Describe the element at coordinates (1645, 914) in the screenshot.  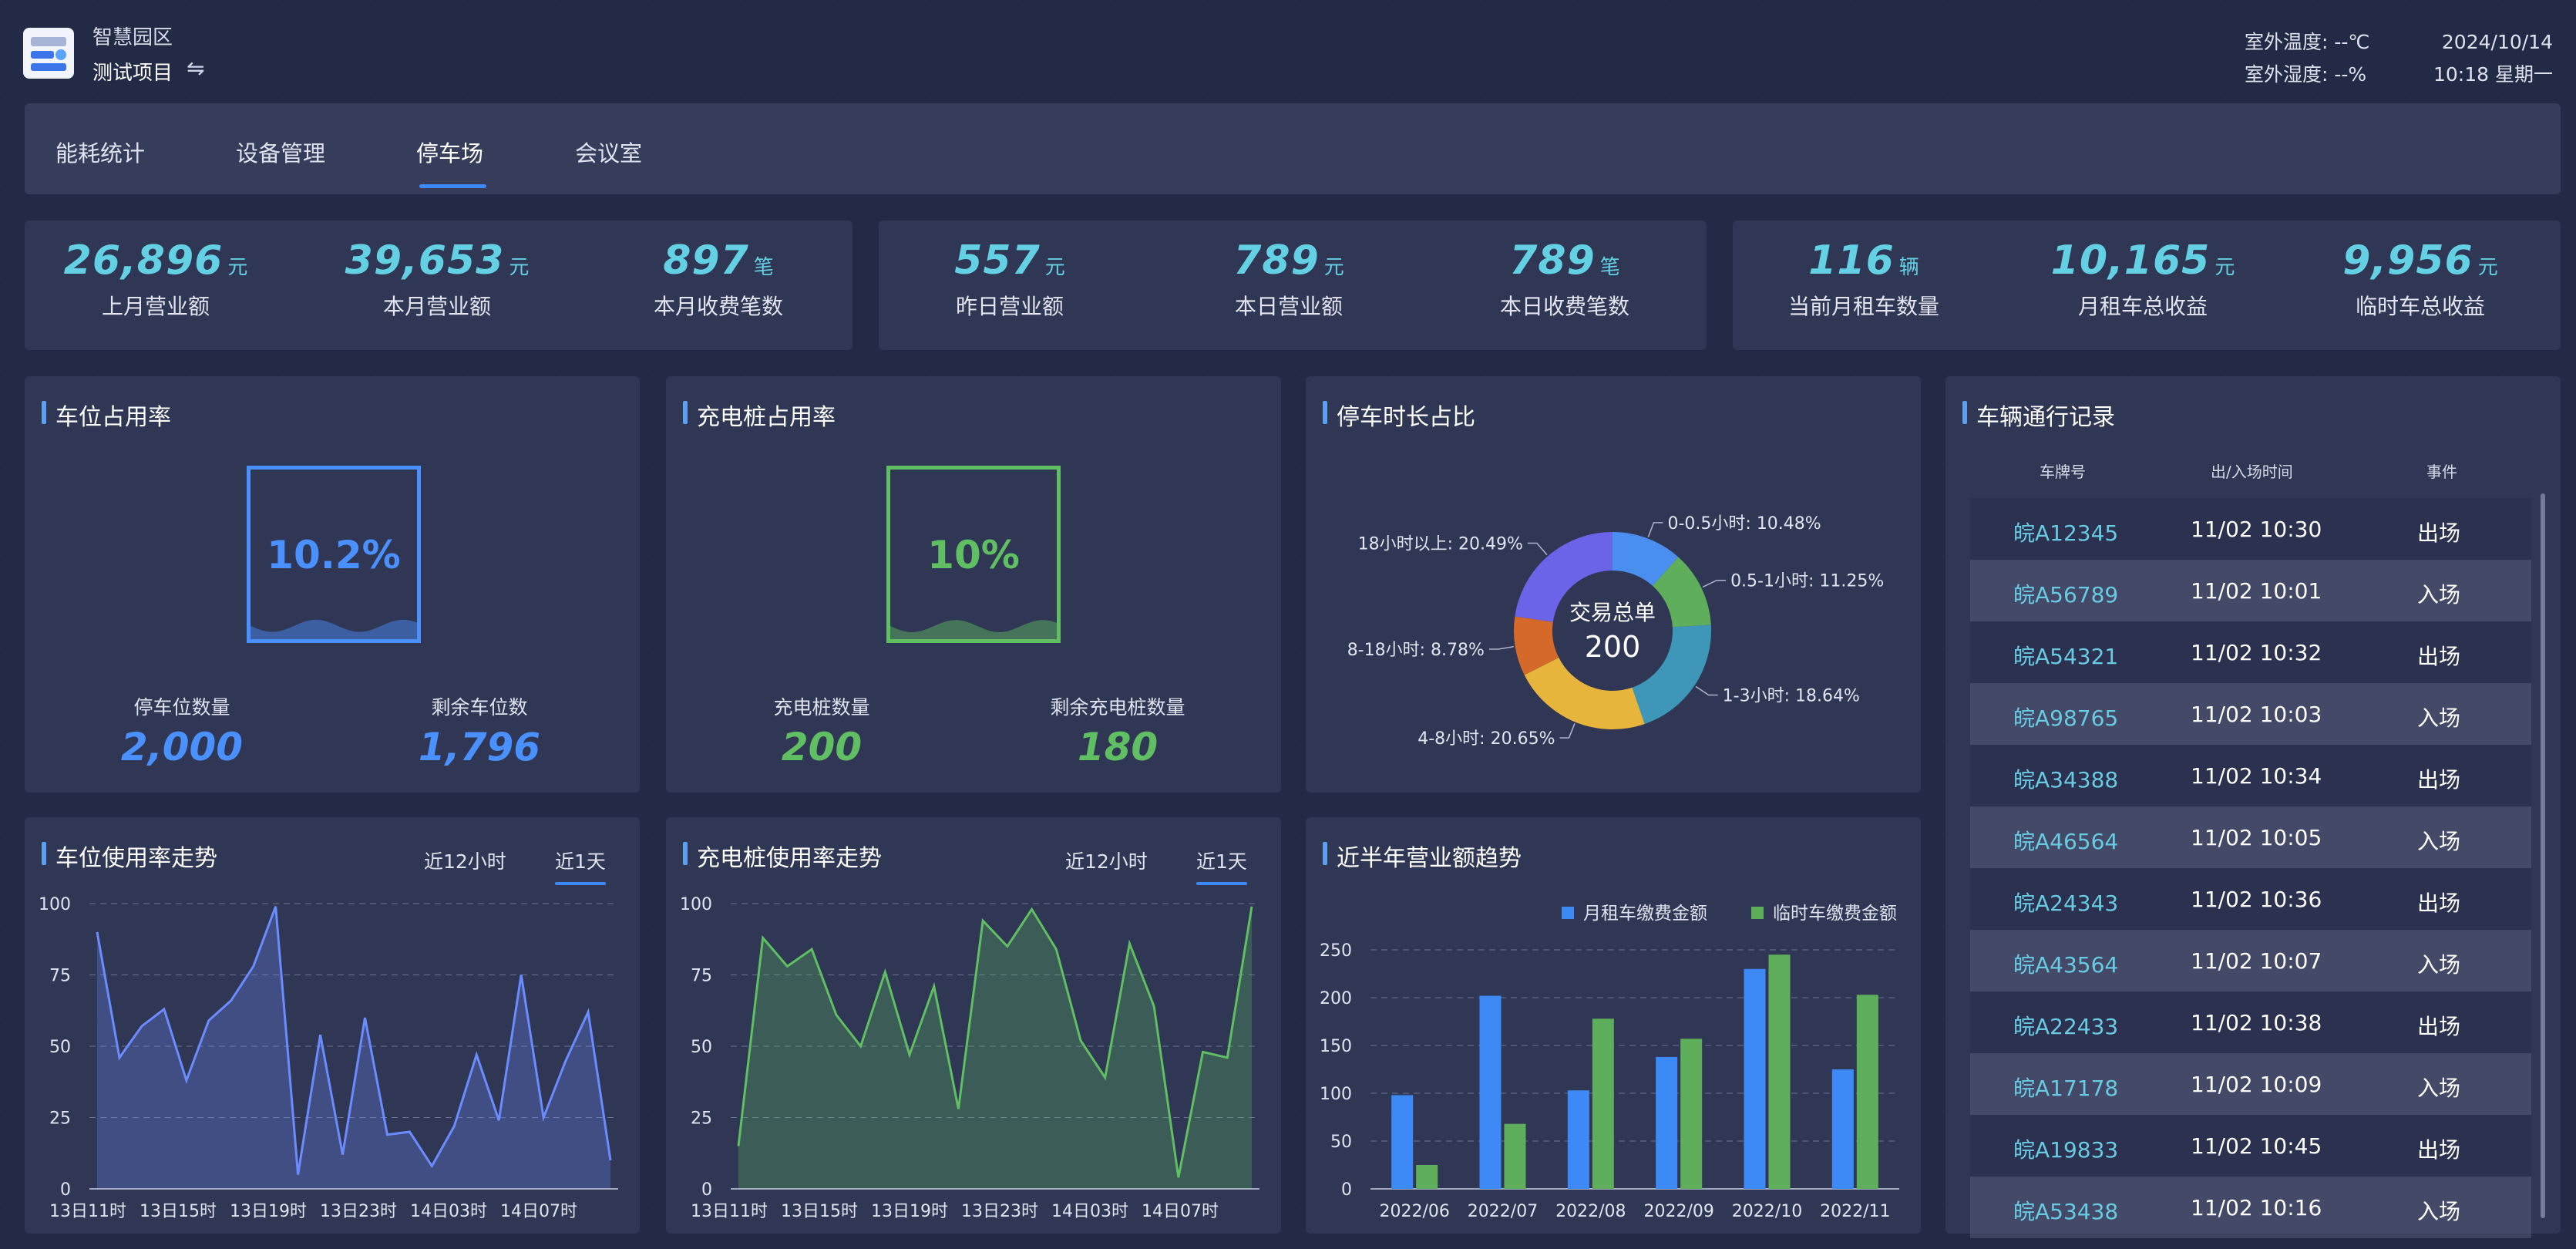
I see `legend-label: 月租车缴费金额` at that location.